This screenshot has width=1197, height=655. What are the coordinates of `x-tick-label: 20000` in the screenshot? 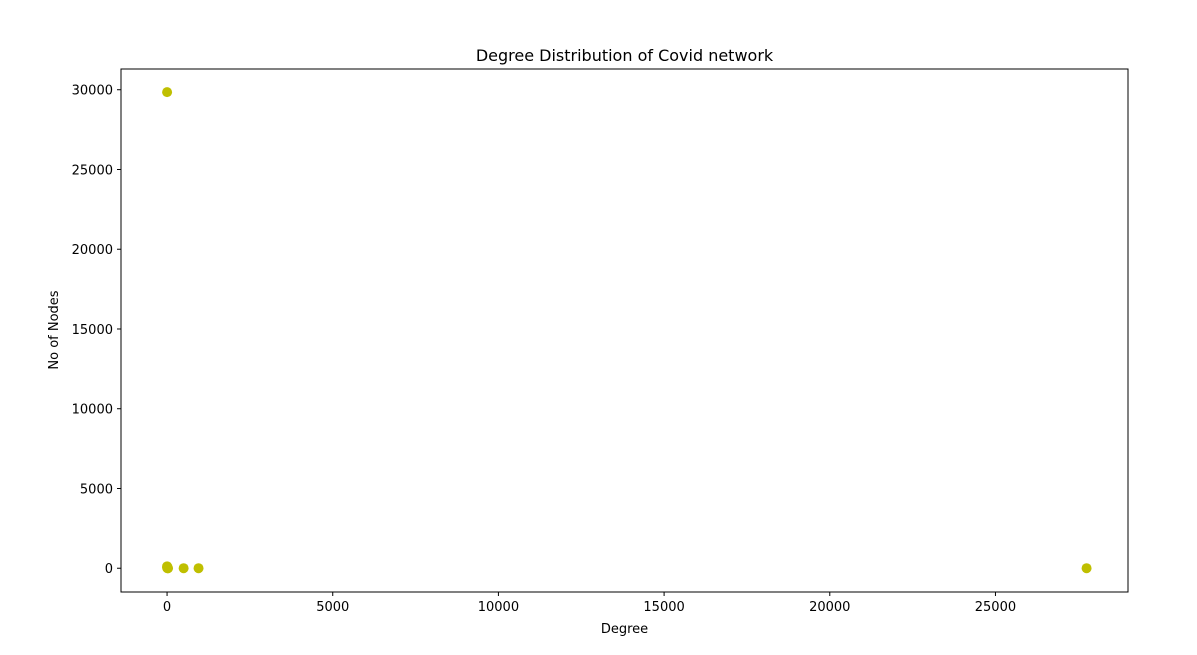 It's located at (829, 607).